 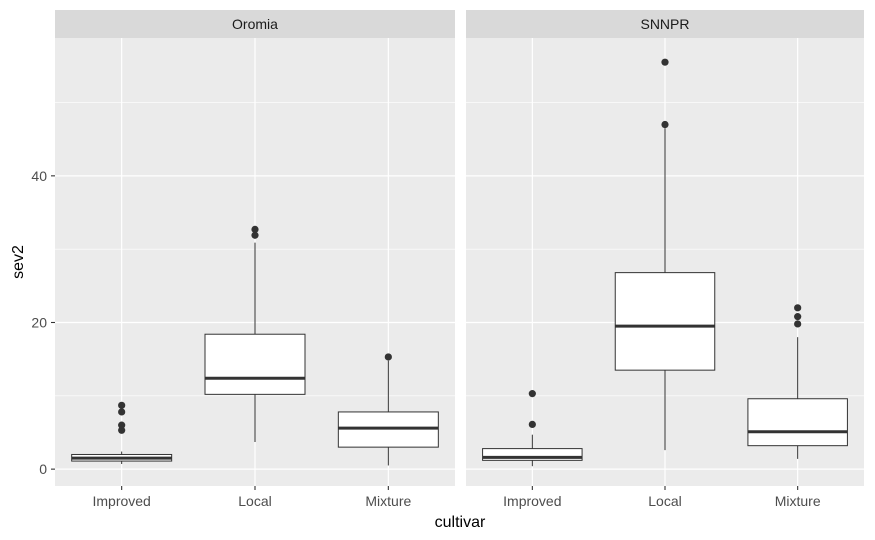 What do you see at coordinates (43, 469) in the screenshot?
I see `y-tick-label: 0` at bounding box center [43, 469].